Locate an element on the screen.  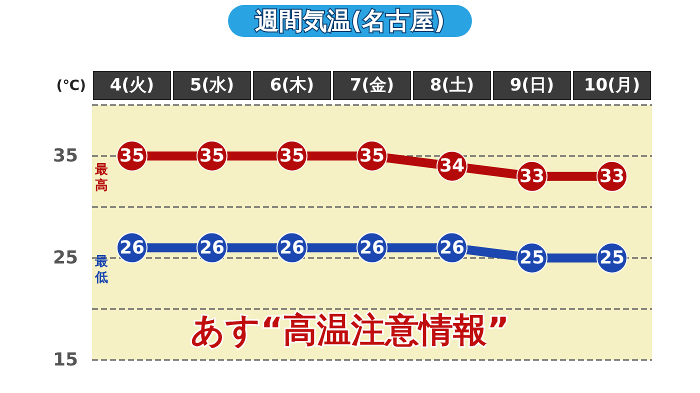
series-label: 最低 is located at coordinates (101, 270).